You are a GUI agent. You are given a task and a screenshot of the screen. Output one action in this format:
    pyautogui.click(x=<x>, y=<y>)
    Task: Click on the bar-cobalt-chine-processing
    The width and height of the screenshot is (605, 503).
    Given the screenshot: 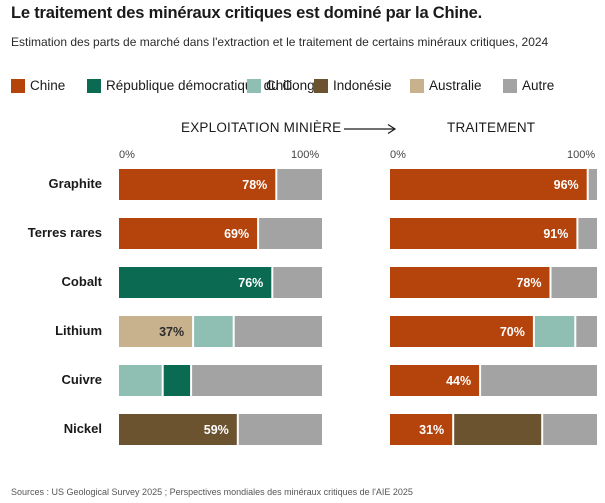 What is the action you would take?
    pyautogui.click(x=470, y=282)
    